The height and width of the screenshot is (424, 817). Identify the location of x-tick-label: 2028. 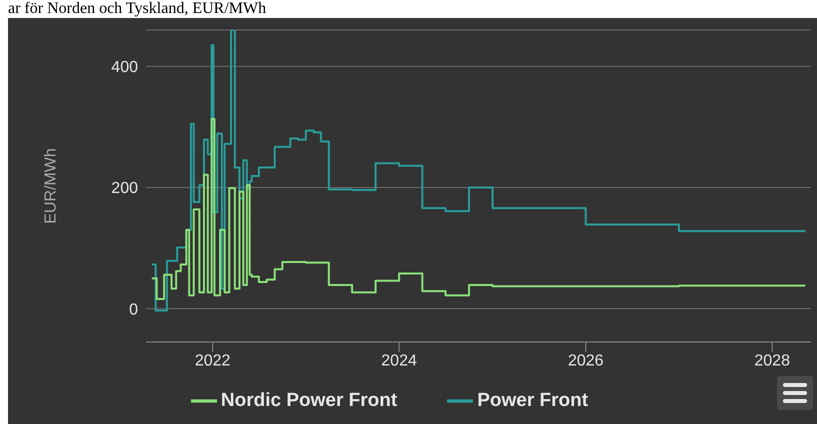
(772, 361).